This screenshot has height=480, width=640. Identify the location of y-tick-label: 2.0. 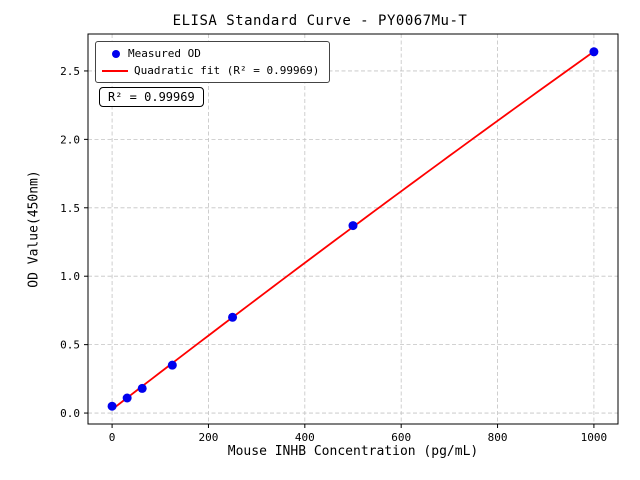
(70, 139).